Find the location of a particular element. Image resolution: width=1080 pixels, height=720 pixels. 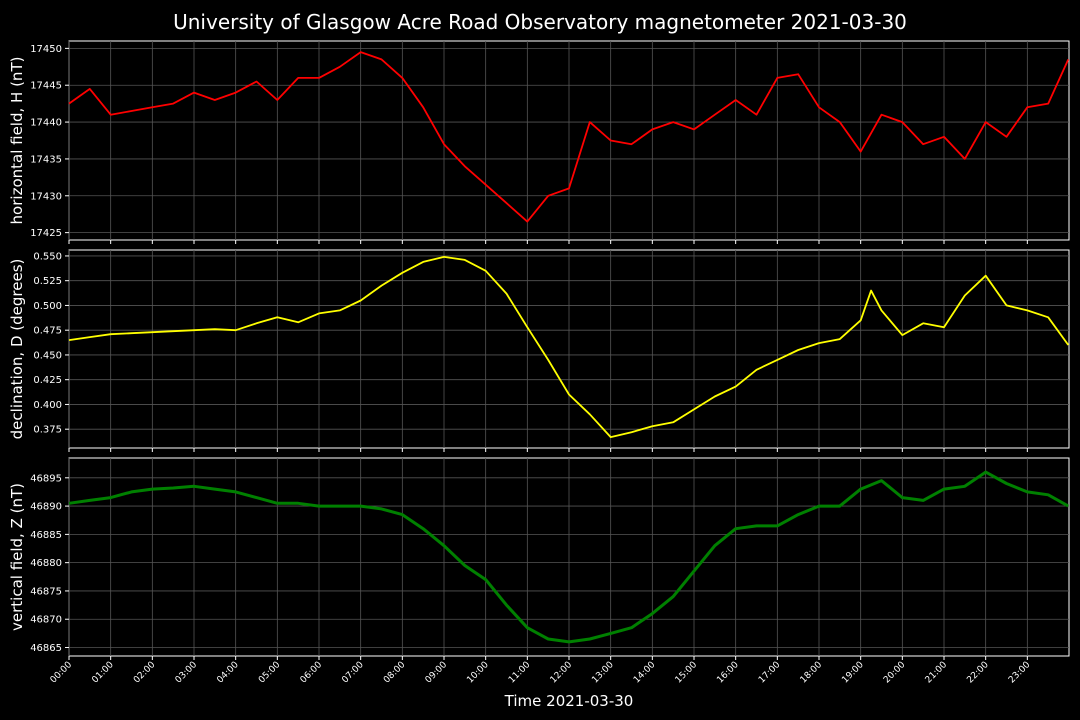

y-axis-label-H: horizontal field, H (nT) is located at coordinates (17, 141).